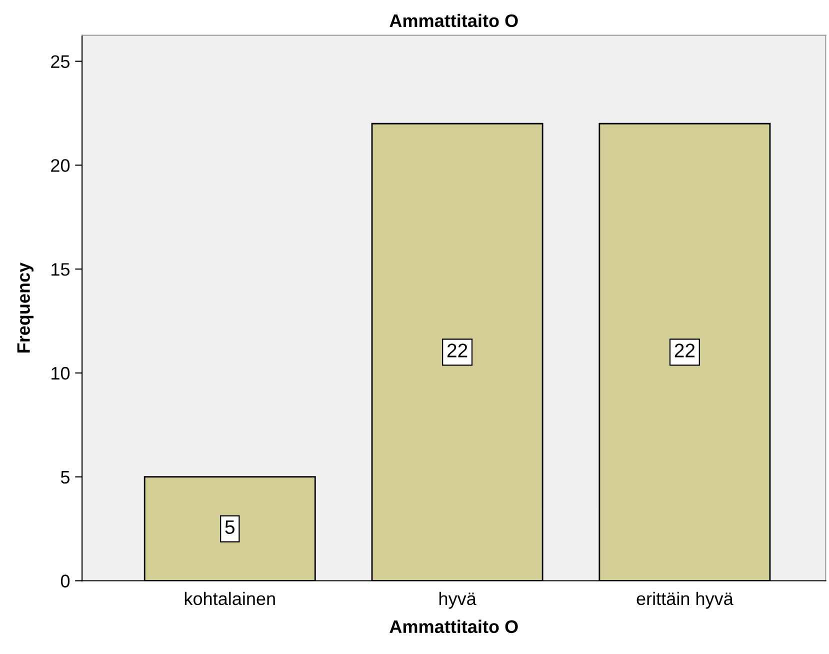  I want to click on x-tick-label: erittäin hyvä, so click(685, 600).